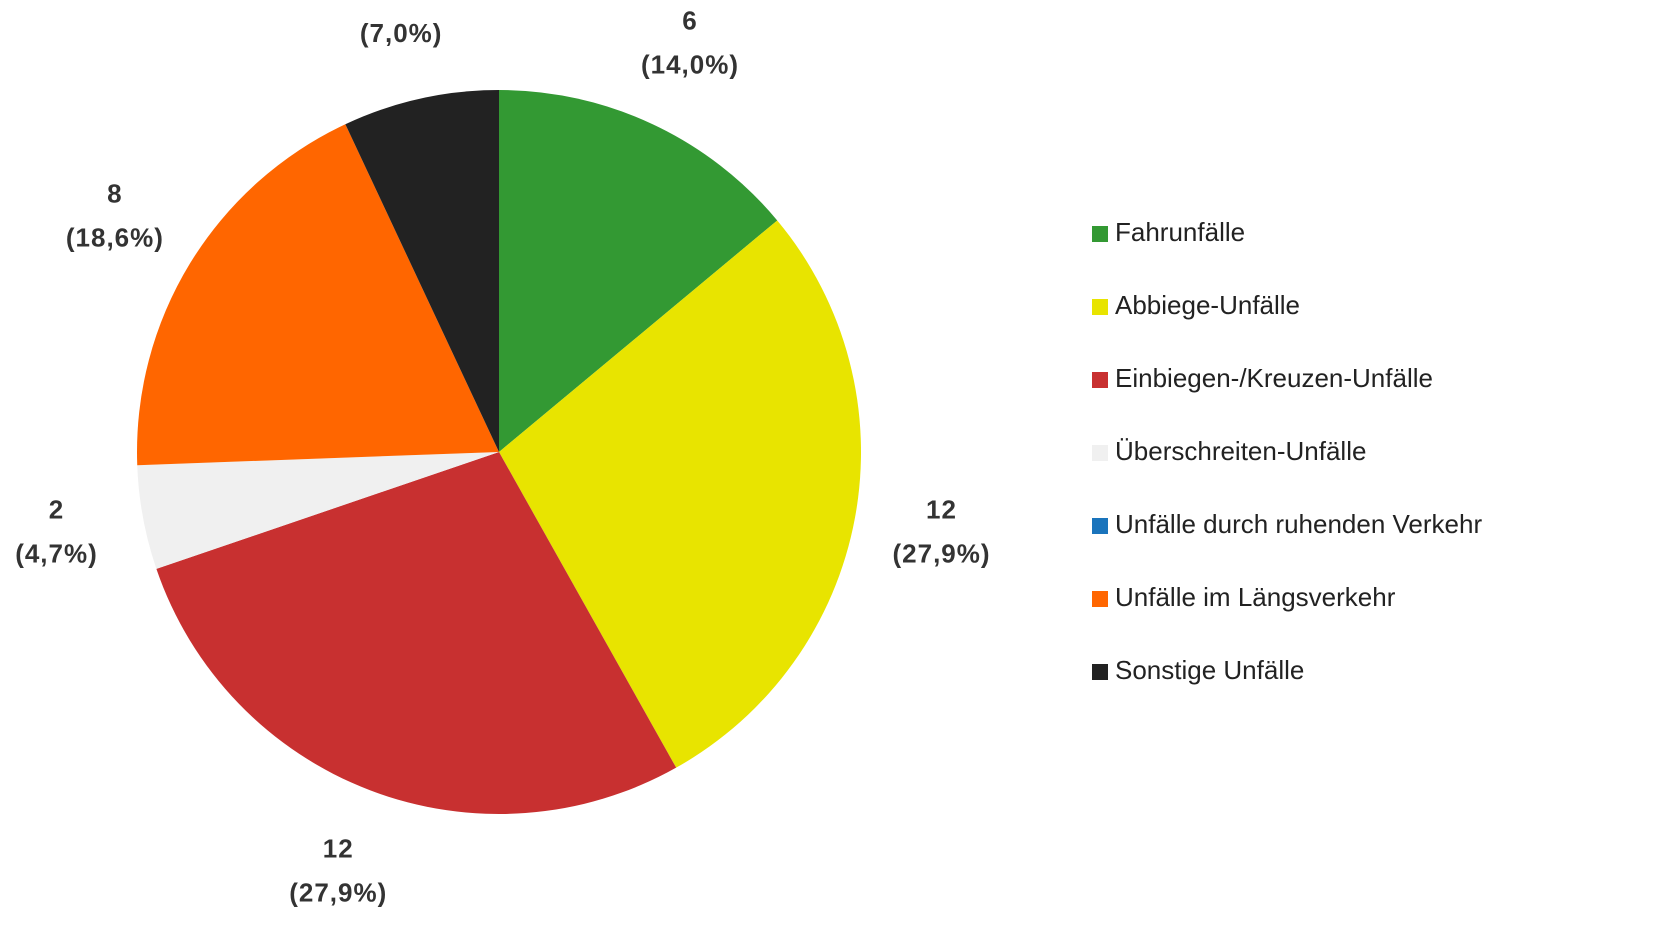 This screenshot has width=1657, height=946. Describe the element at coordinates (1298, 524) in the screenshot. I see `legend-label: Unfälle durch ruhenden Verkehr` at that location.